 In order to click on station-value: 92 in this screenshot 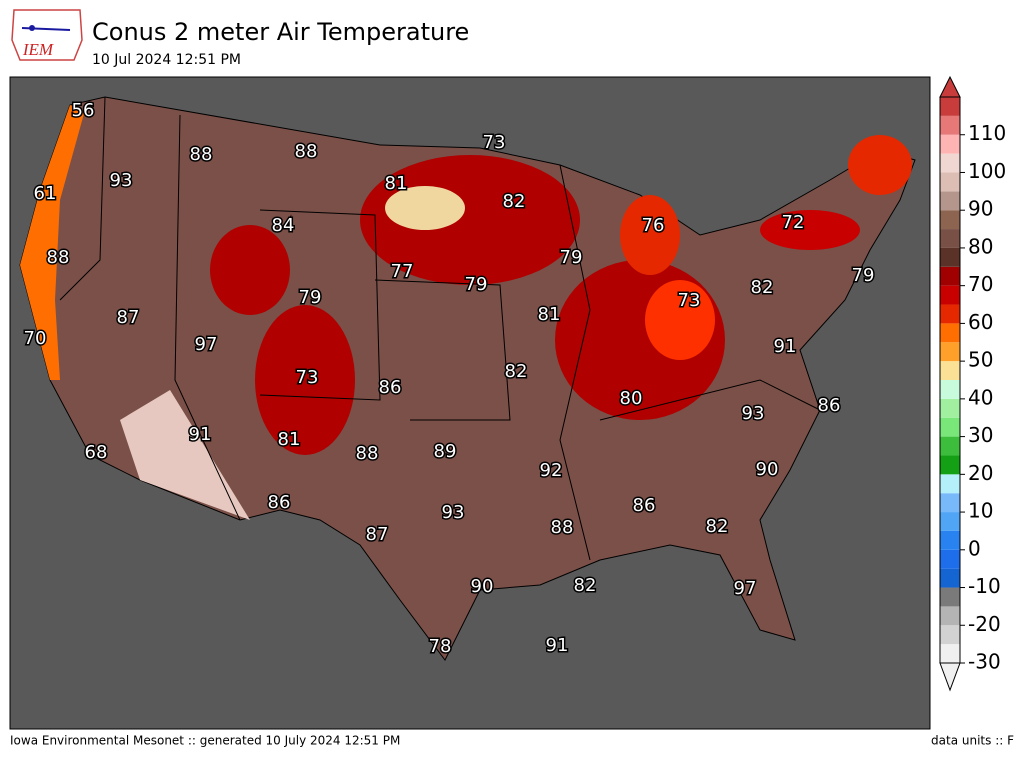, I will do `click(551, 470)`.